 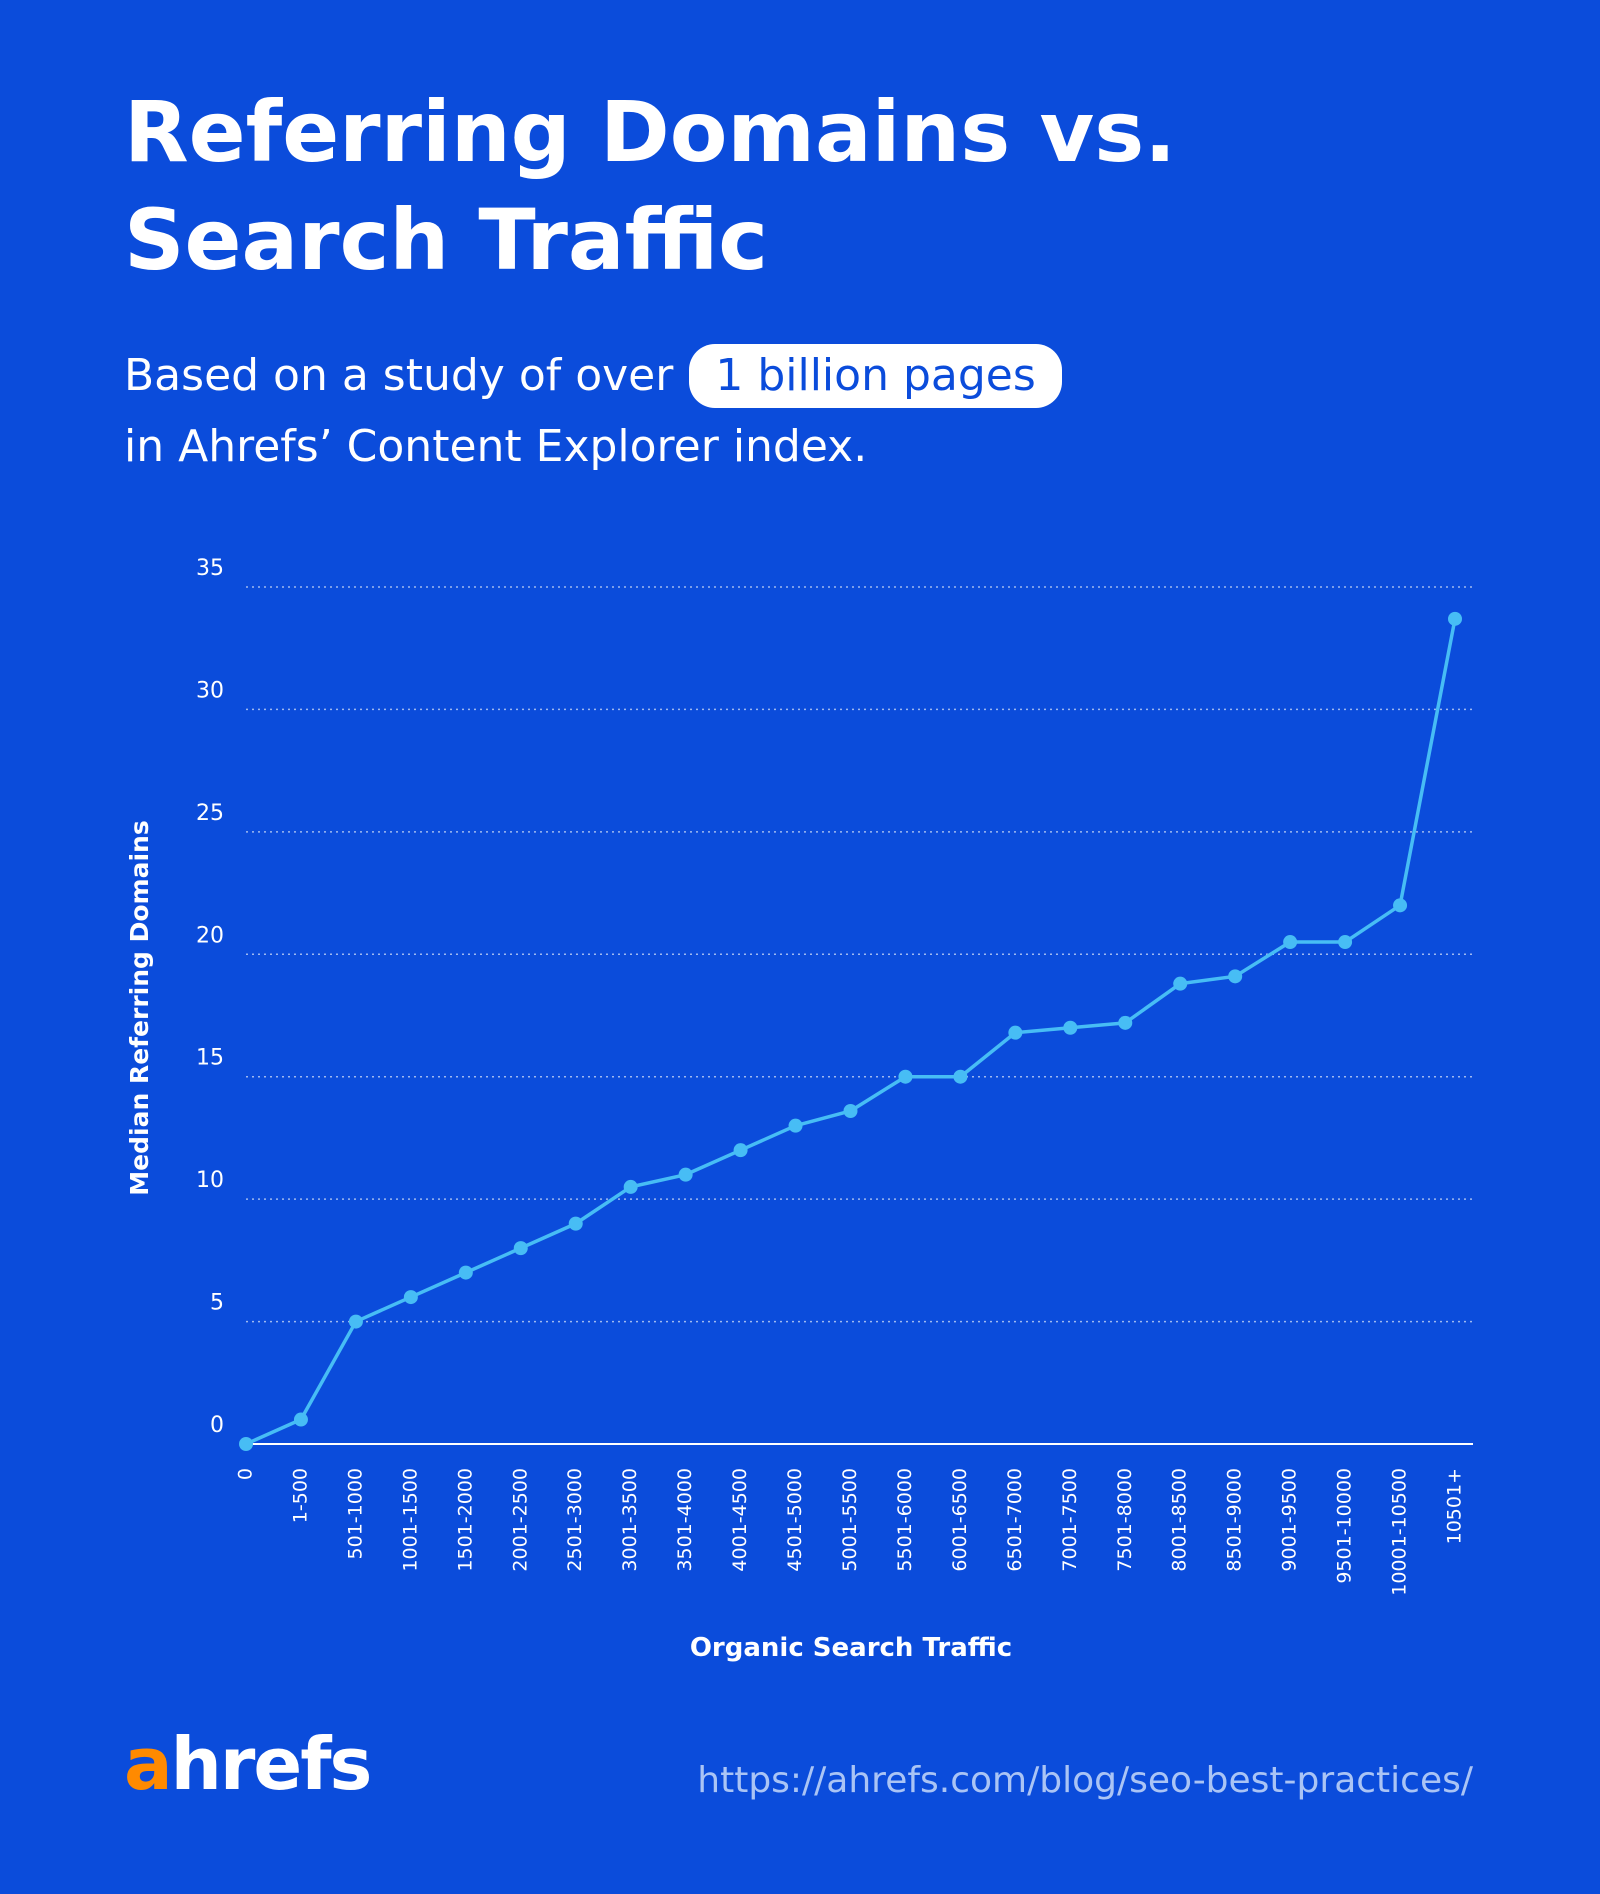 I want to click on x-tick-label: 4501-5000, so click(x=795, y=1520).